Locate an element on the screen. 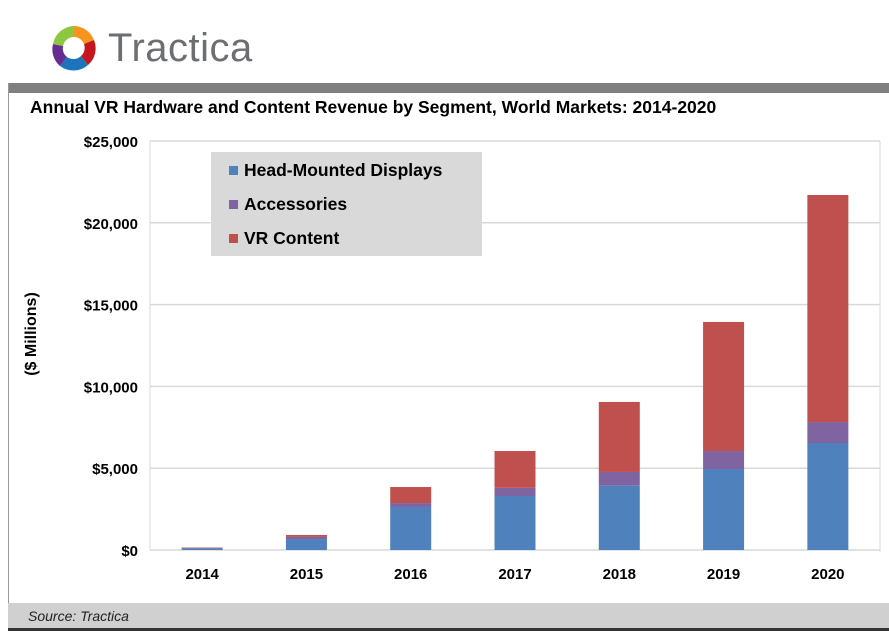  bar-vr-content-2017 is located at coordinates (515, 469).